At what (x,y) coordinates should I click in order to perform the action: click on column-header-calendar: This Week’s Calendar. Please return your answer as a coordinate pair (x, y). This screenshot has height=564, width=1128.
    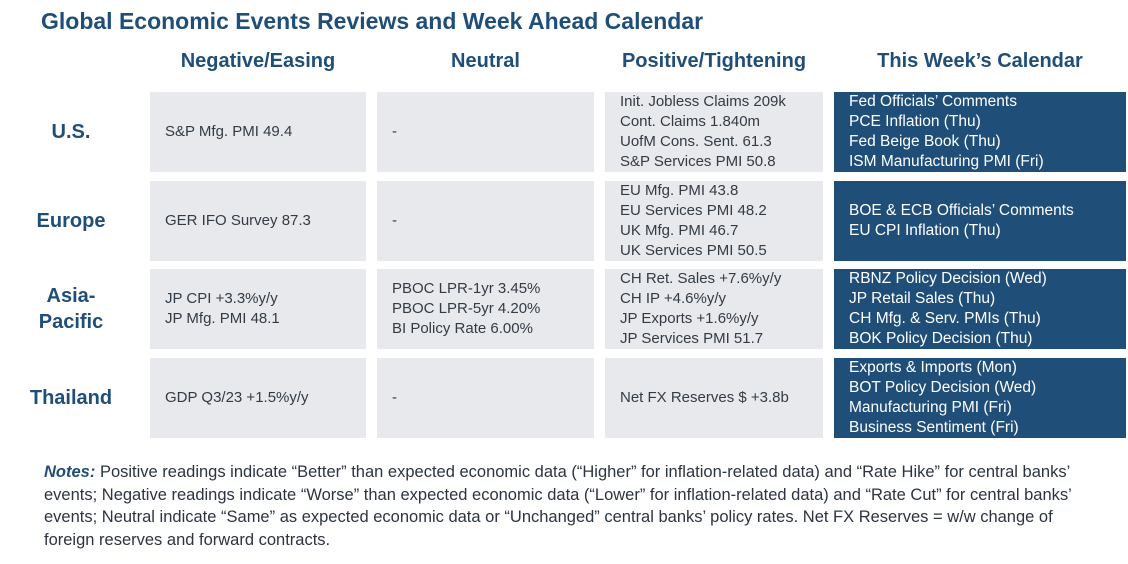
    Looking at the image, I should click on (980, 61).